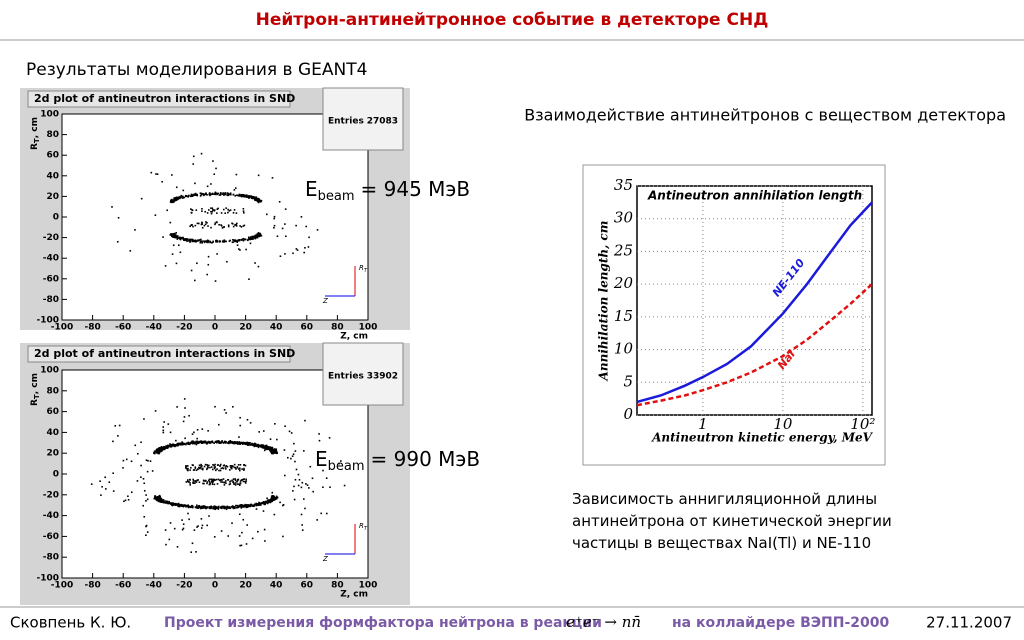 This screenshot has width=1024, height=640. Describe the element at coordinates (159, 354) in the screenshot. I see `plot-title-box` at that location.